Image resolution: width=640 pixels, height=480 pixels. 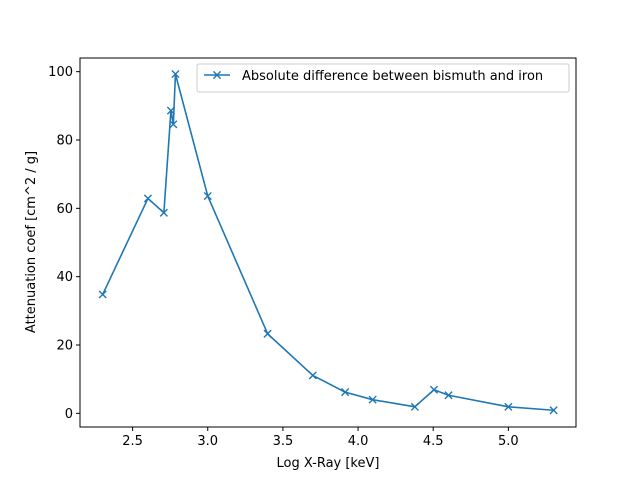 I want to click on x-tick-label: 3.0, so click(x=207, y=441).